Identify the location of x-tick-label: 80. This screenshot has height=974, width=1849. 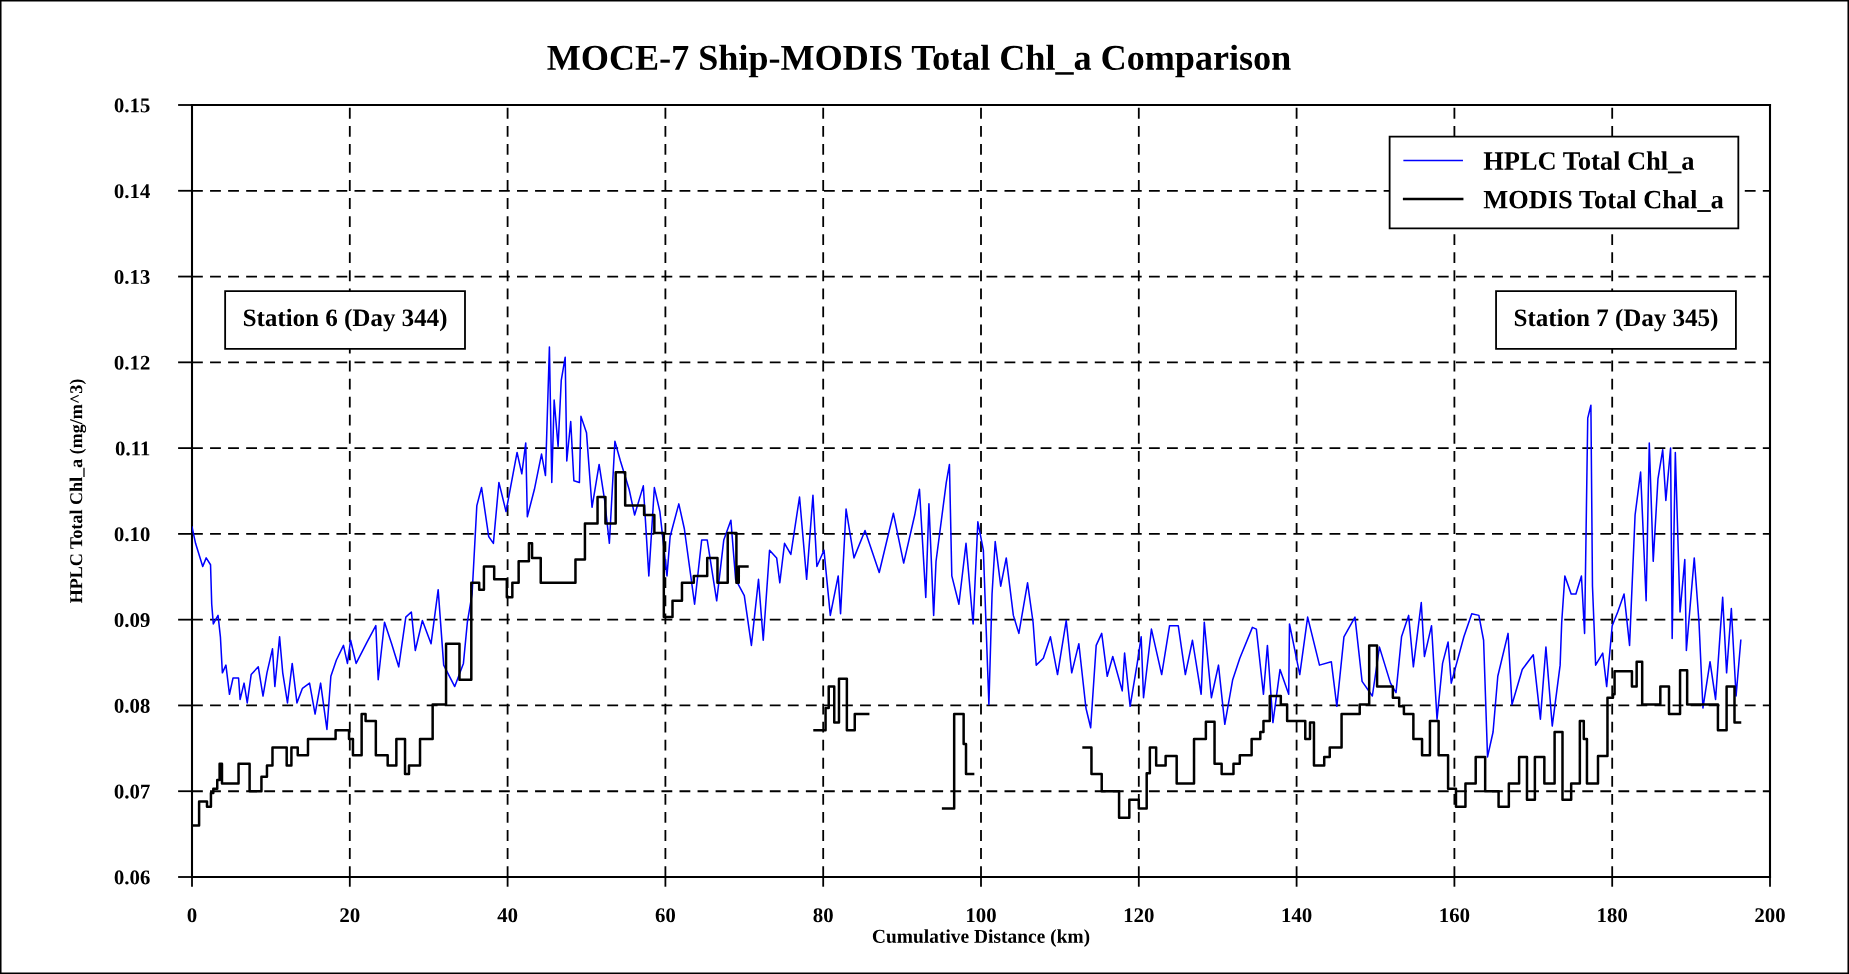
(823, 915).